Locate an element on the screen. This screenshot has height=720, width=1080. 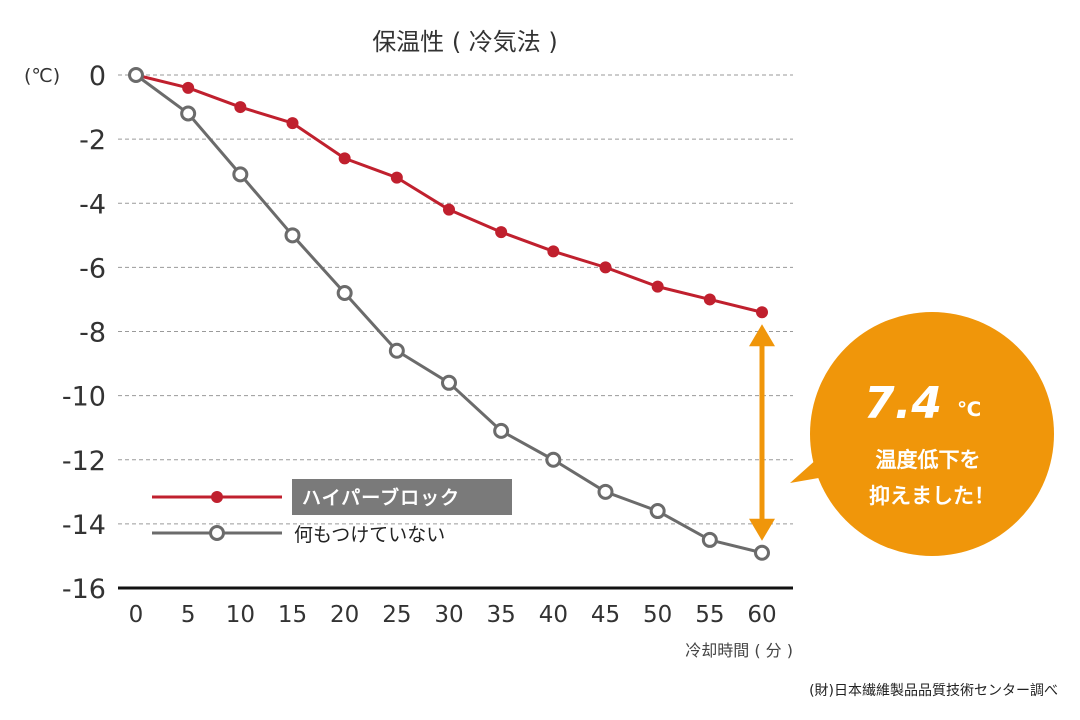
x-tick-label: 25 is located at coordinates (396, 615).